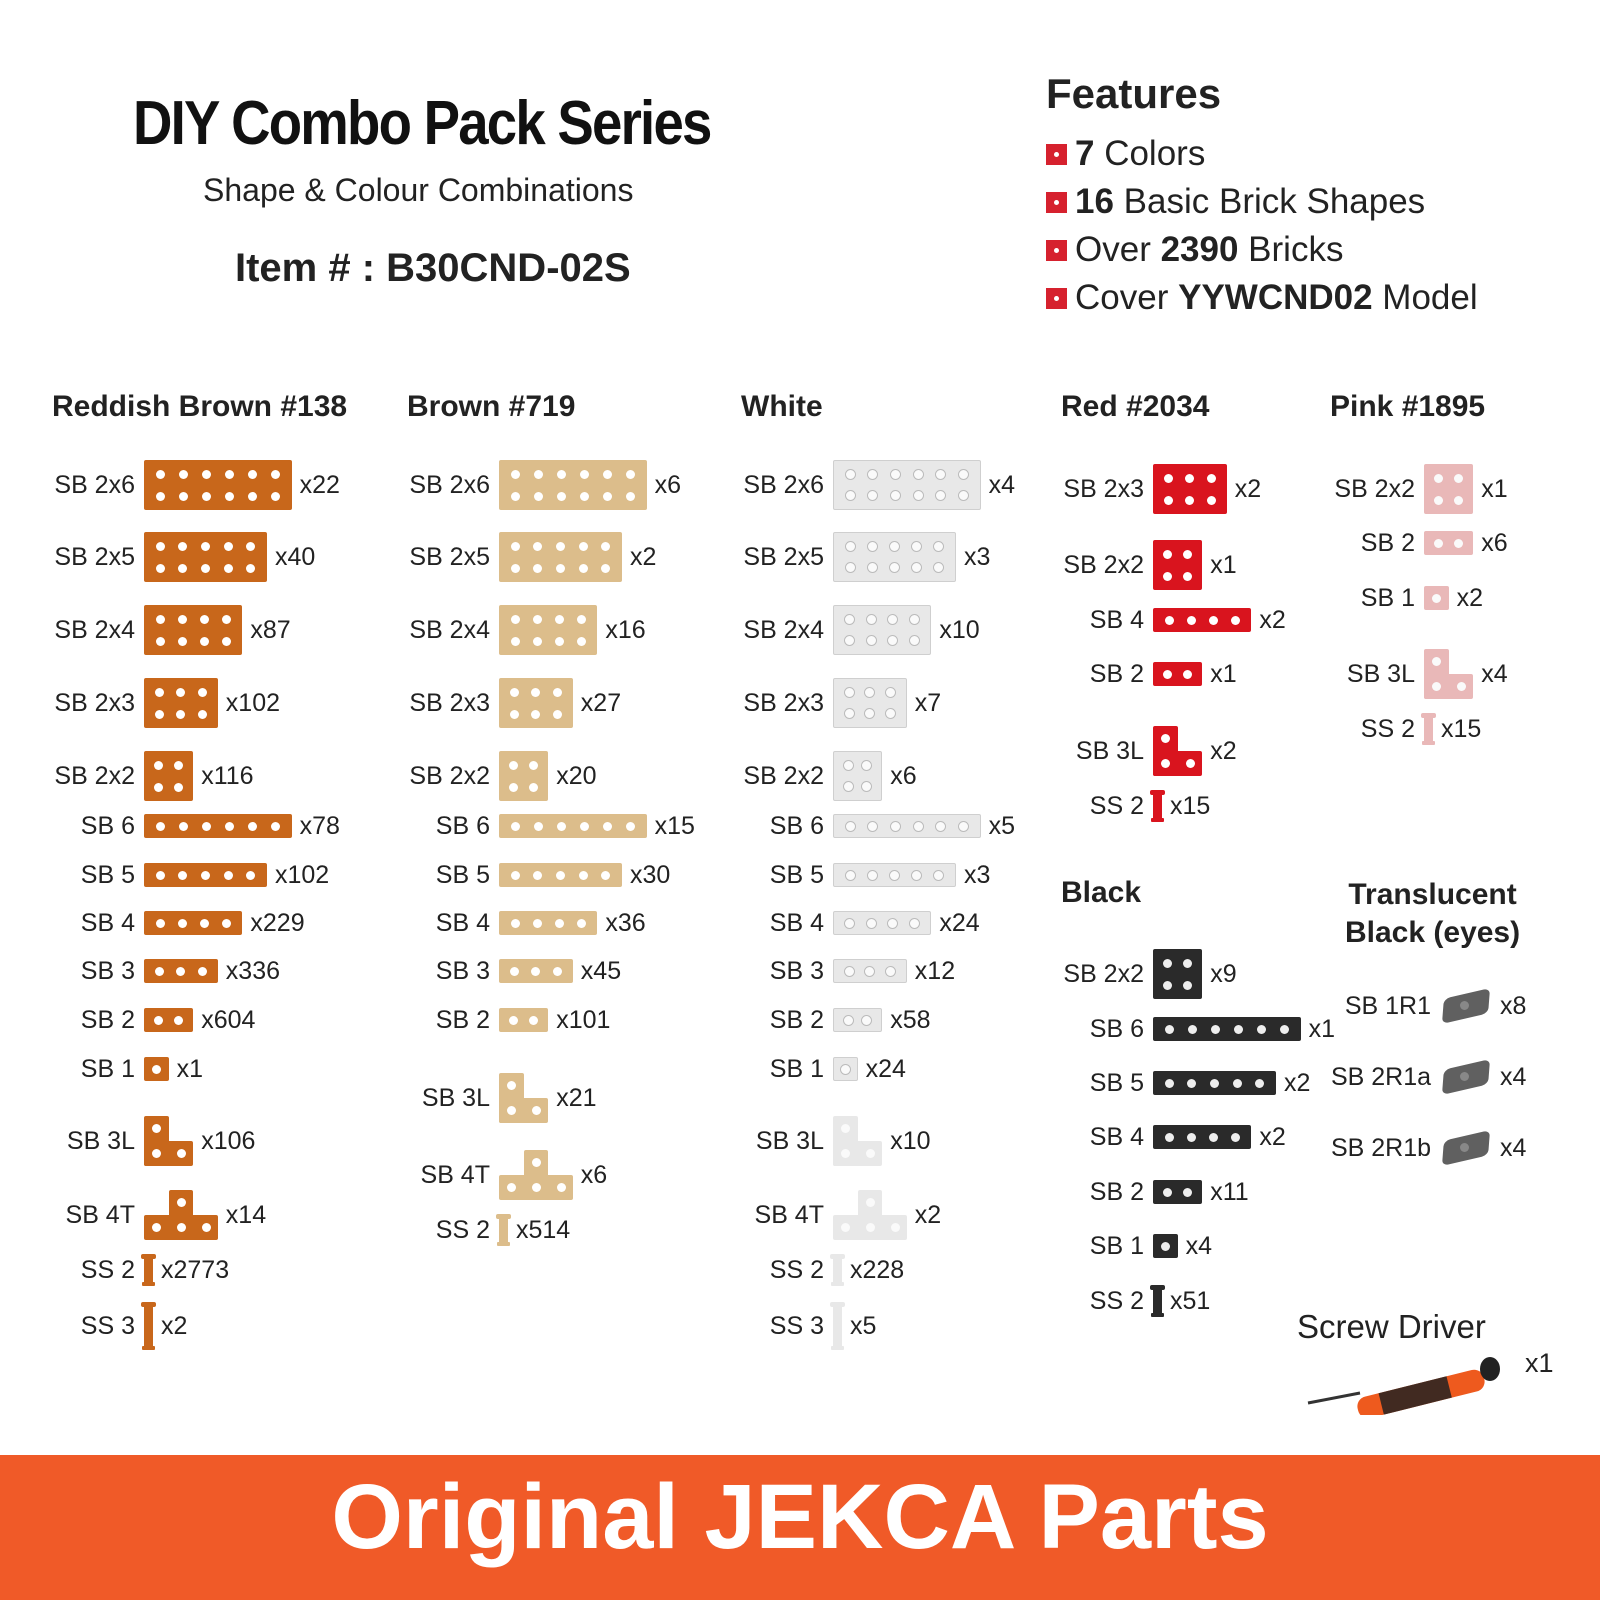 The image size is (1600, 1600). Describe the element at coordinates (796, 922) in the screenshot. I see `part-label: SB 4` at that location.